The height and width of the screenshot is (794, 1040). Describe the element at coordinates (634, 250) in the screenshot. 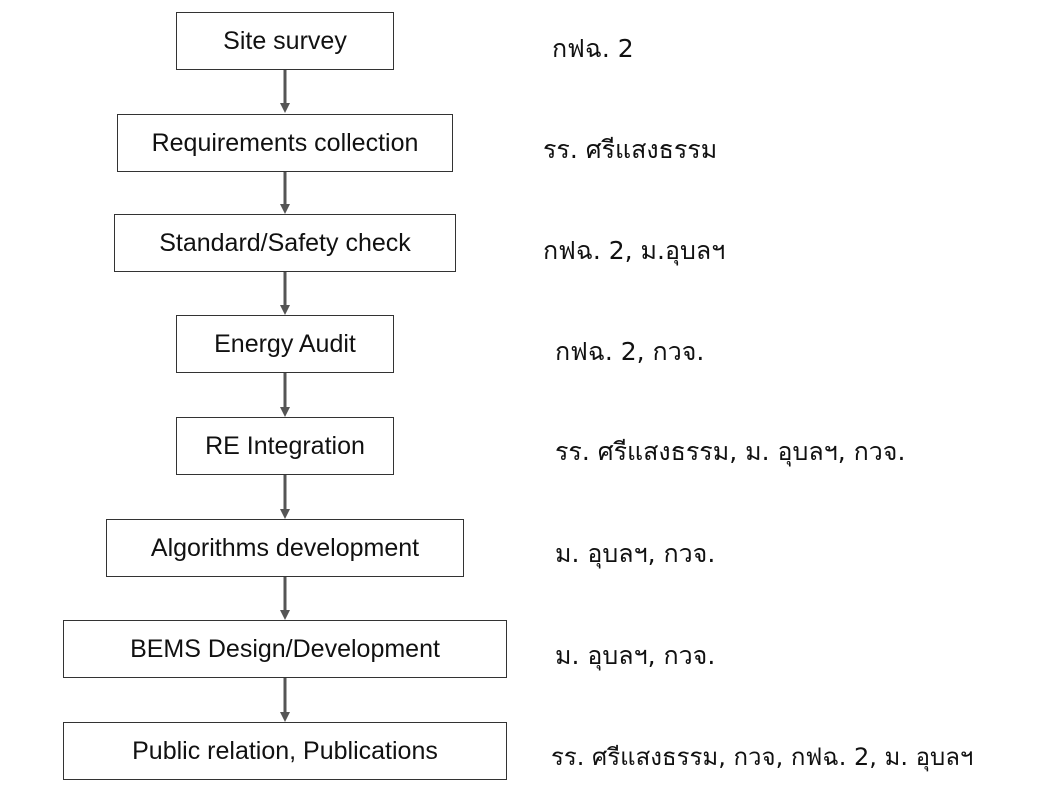

I see `step-organization: กฟฉ. 2, ม.อุบลฯ` at that location.